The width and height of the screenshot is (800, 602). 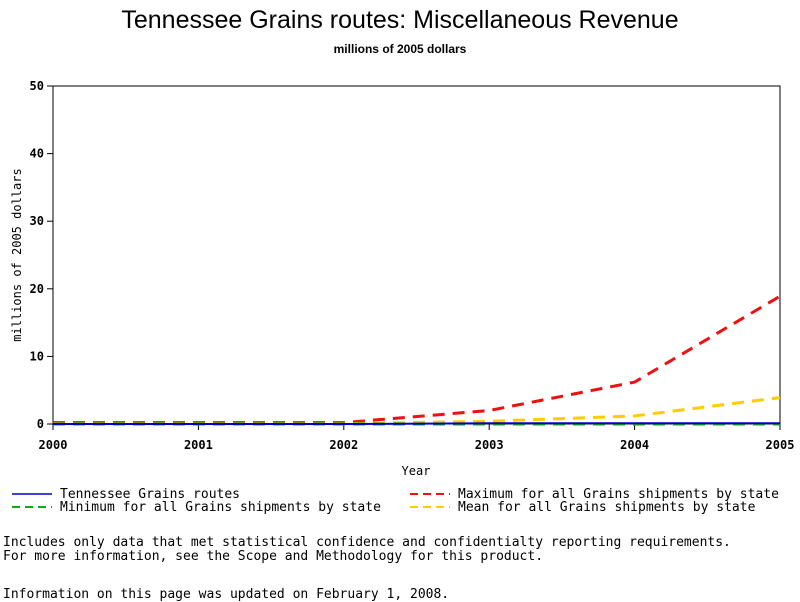 I want to click on x-tick-label: 2004, so click(x=634, y=445).